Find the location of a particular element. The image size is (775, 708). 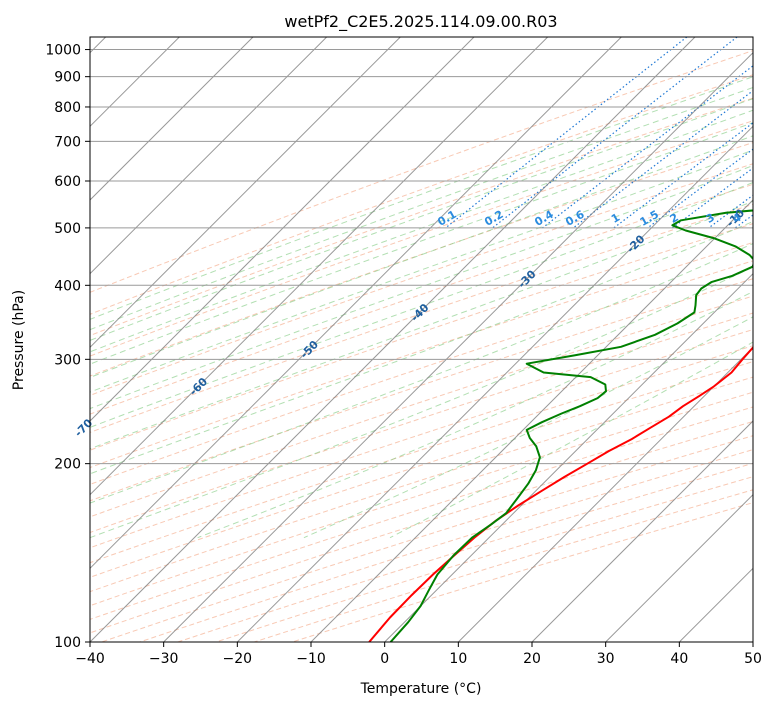

x-tick-label: −20 is located at coordinates (238, 659).